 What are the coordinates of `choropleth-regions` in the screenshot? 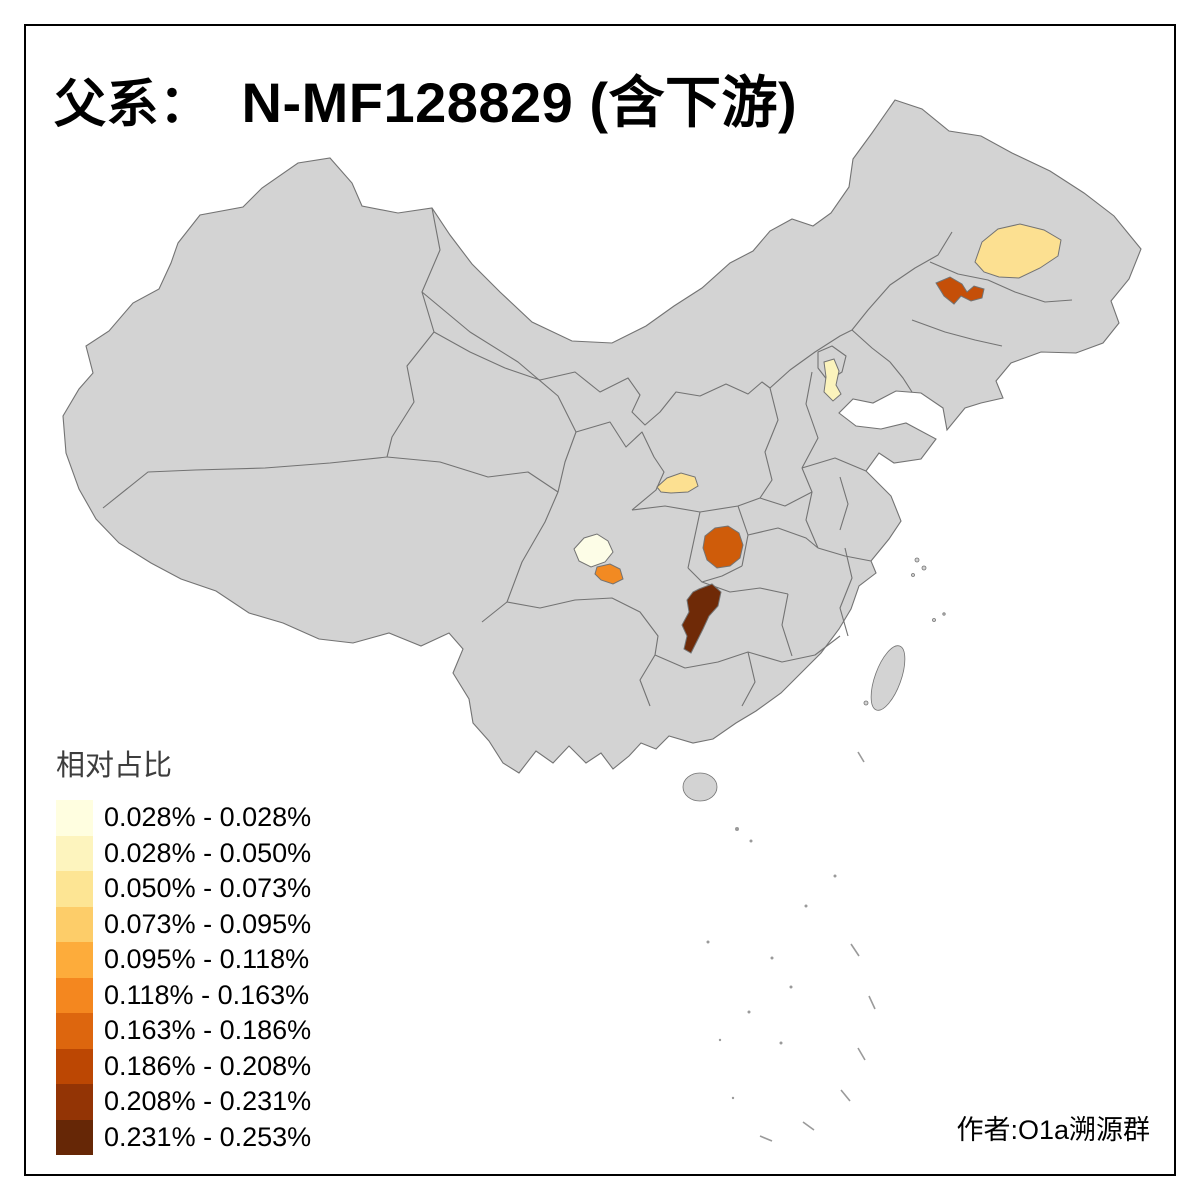 It's located at (817, 438).